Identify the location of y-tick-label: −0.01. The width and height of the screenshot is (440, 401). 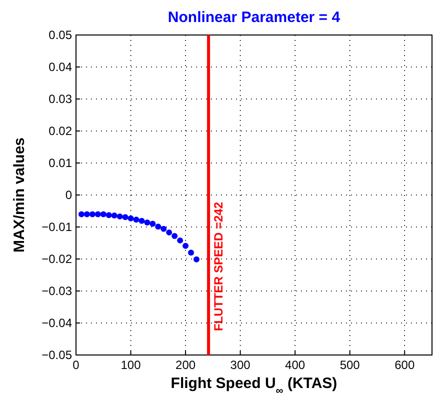
(57, 227).